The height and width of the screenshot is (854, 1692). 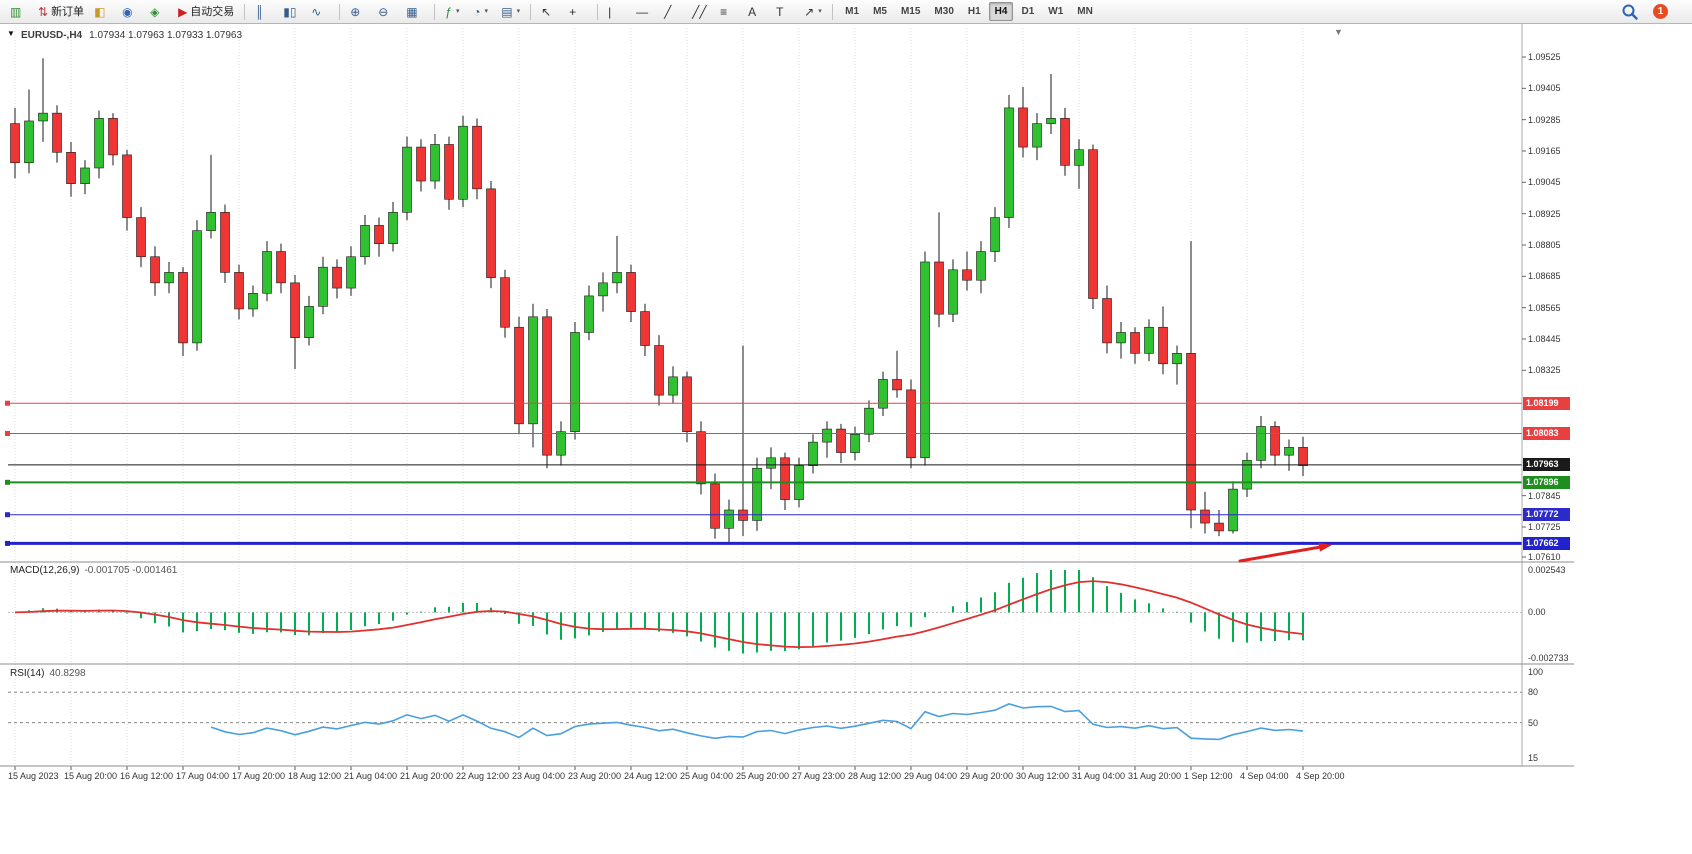 What do you see at coordinates (729, 12) in the screenshot?
I see `fibonacci-button: ≡` at bounding box center [729, 12].